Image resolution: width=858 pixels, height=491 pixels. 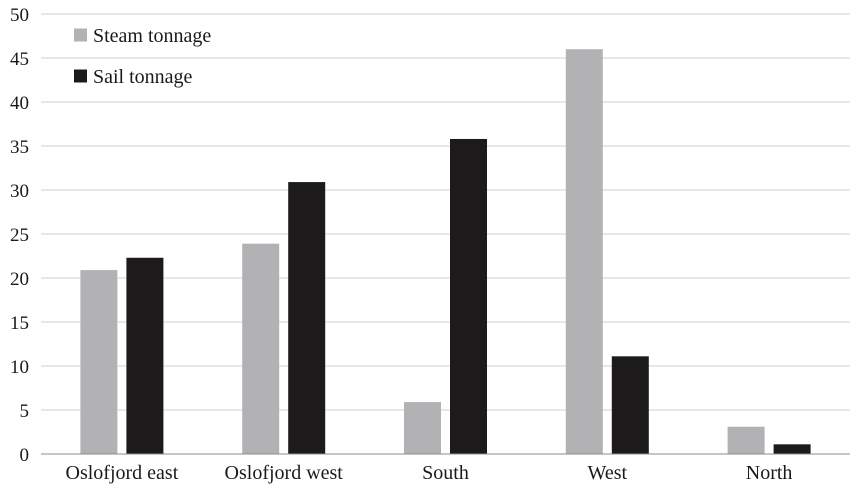 What do you see at coordinates (468, 296) in the screenshot?
I see `bar-sail-tonnage-south` at bounding box center [468, 296].